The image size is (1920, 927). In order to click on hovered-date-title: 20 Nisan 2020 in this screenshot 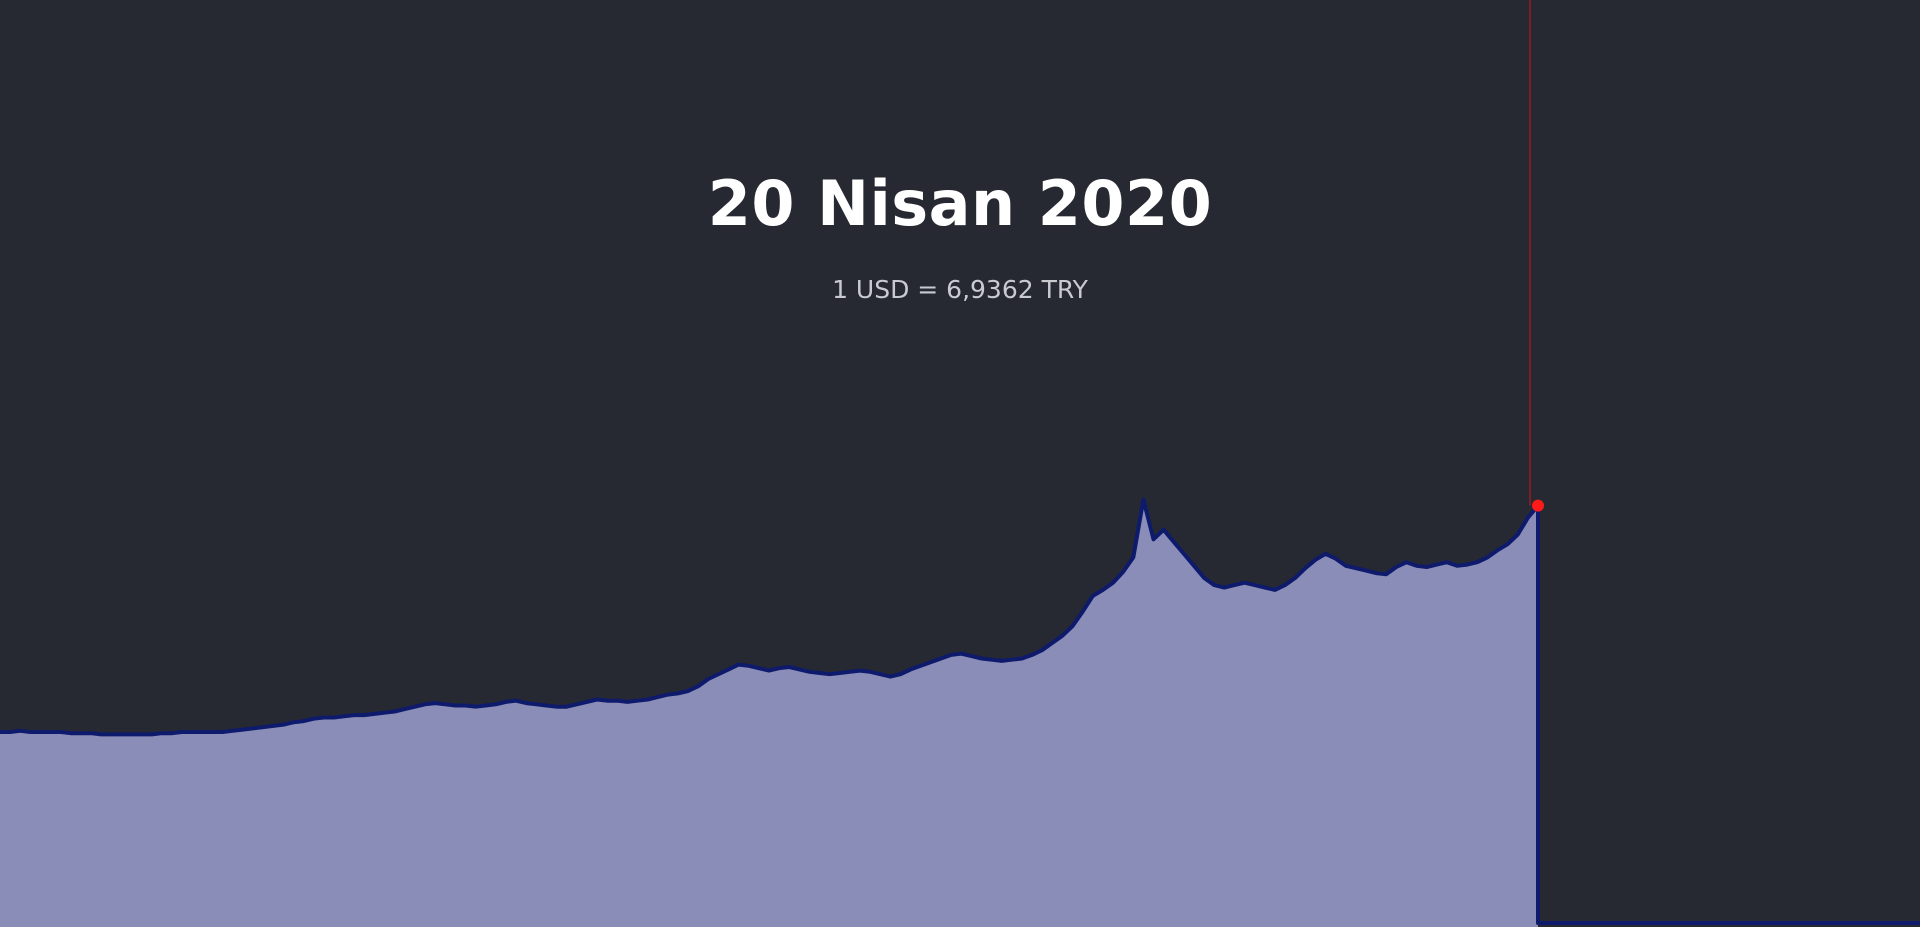, I will do `click(960, 203)`.